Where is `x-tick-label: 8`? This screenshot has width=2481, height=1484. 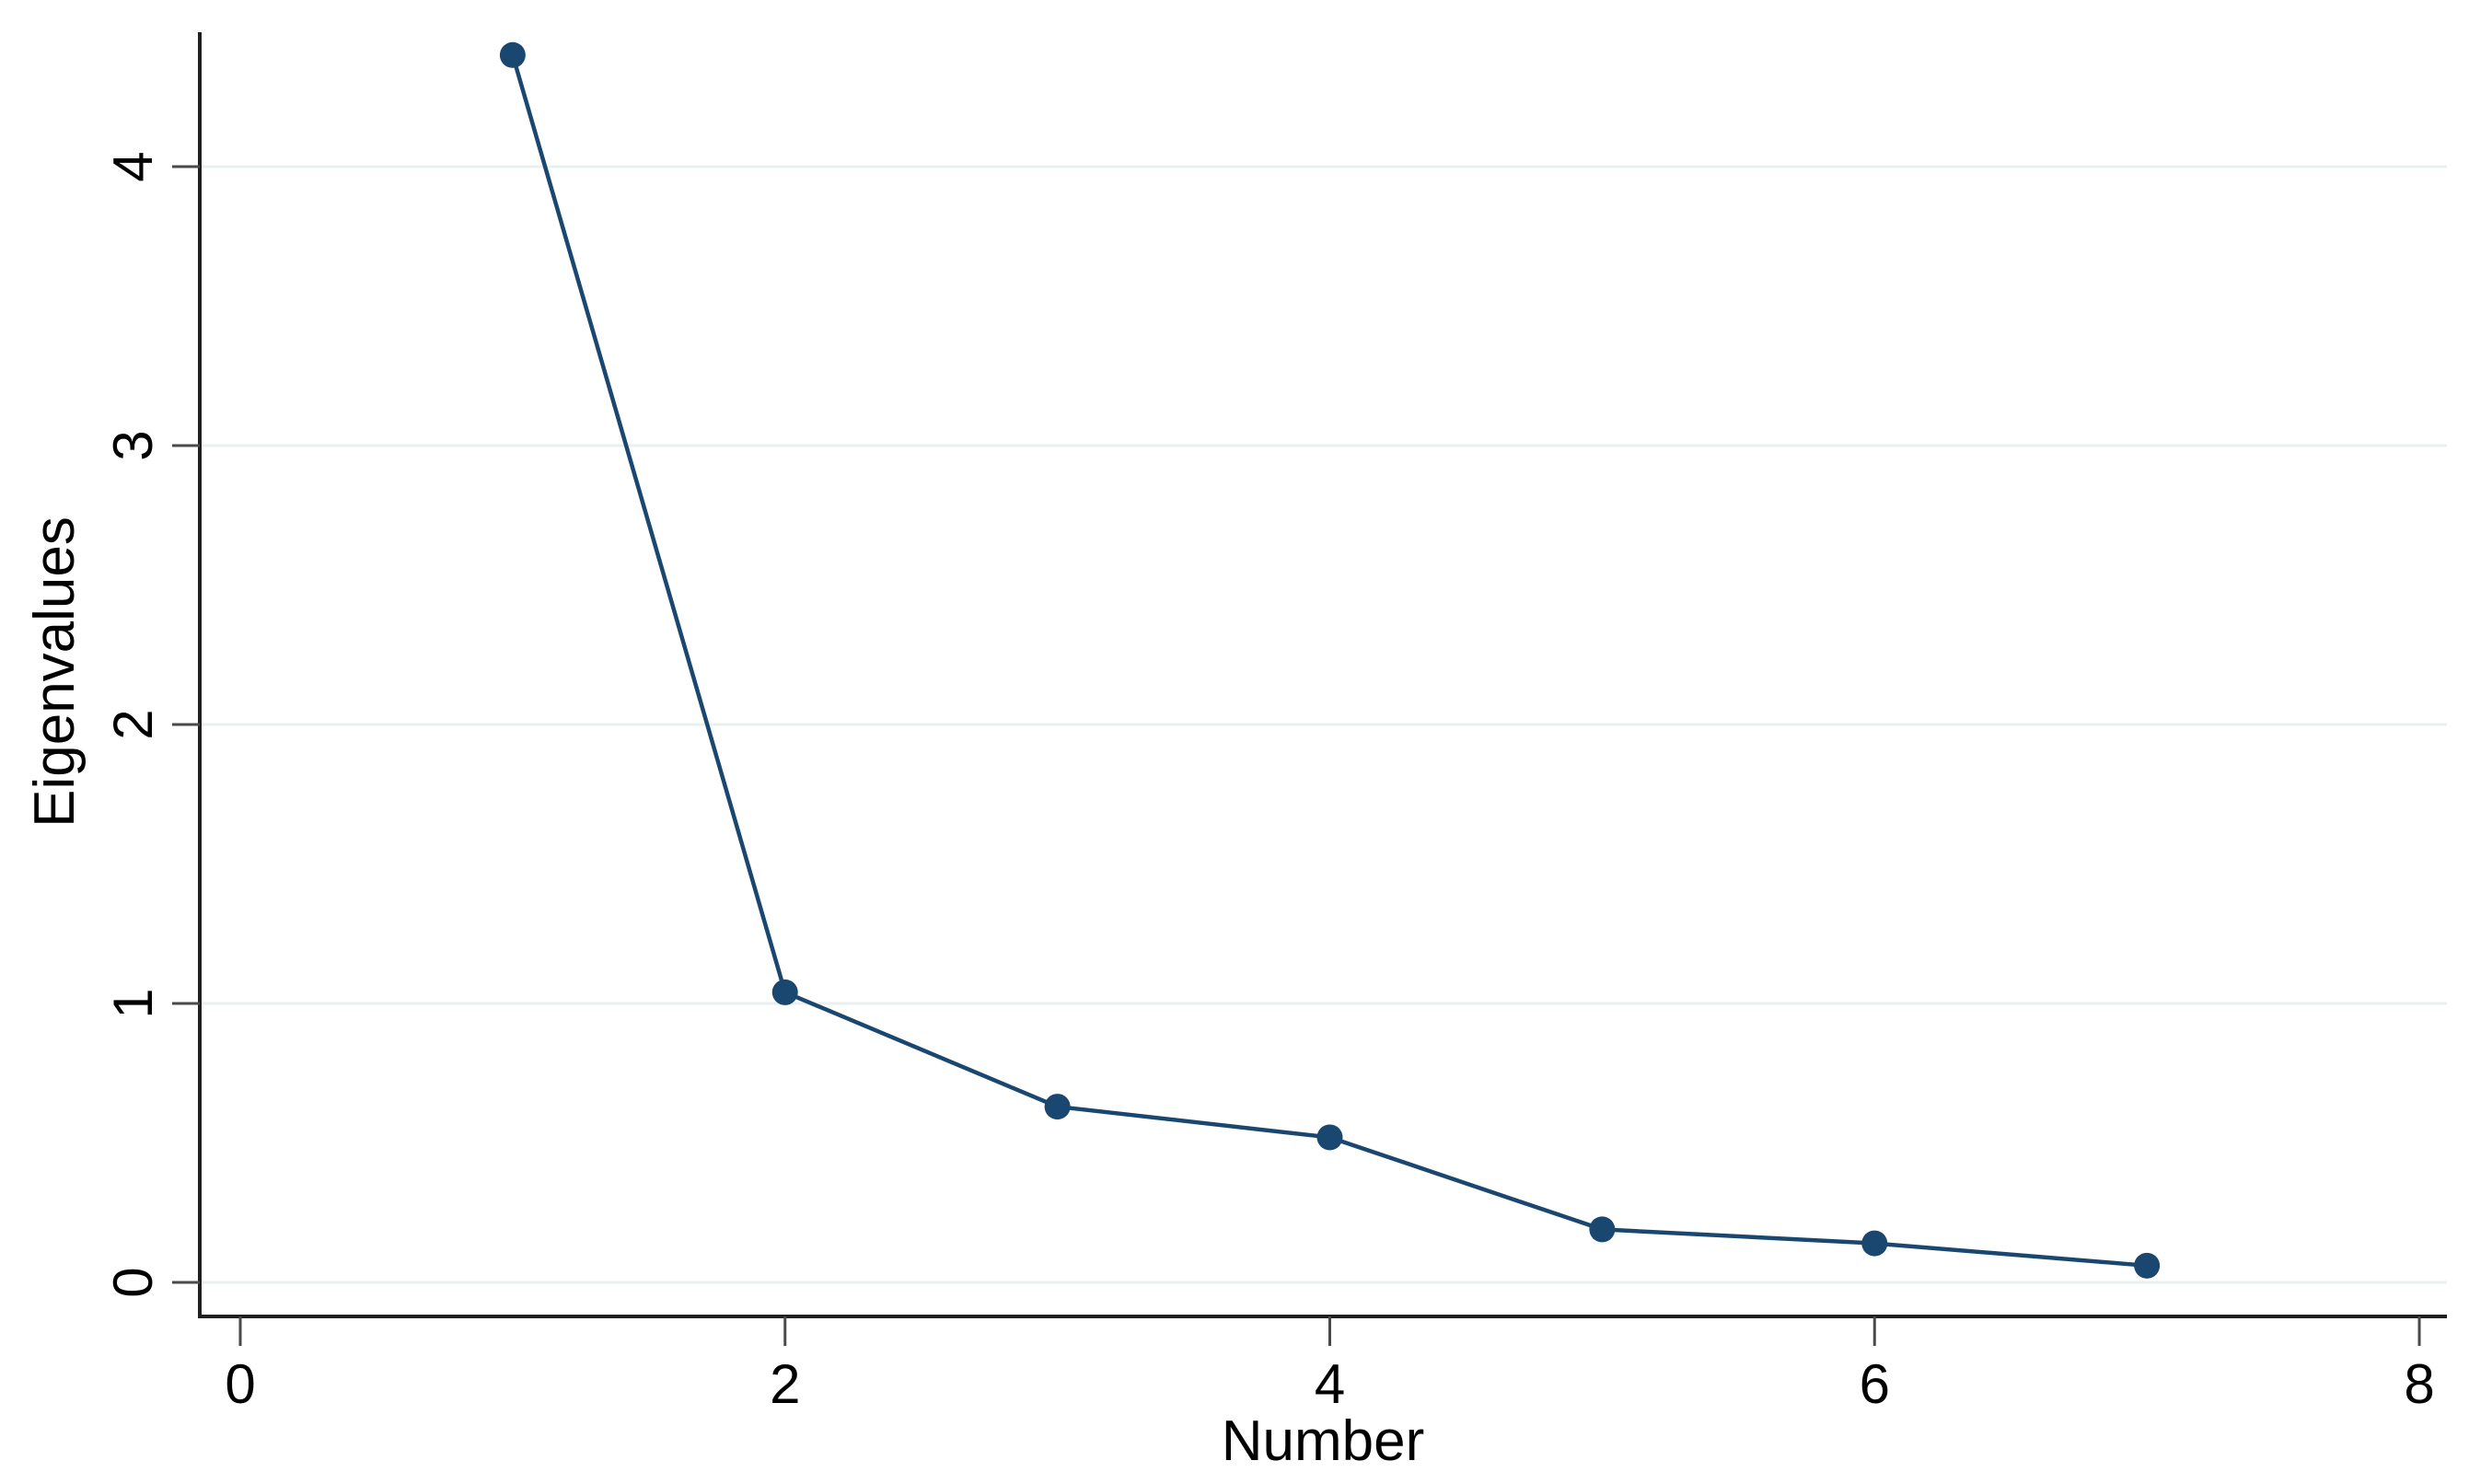 x-tick-label: 8 is located at coordinates (2419, 1384).